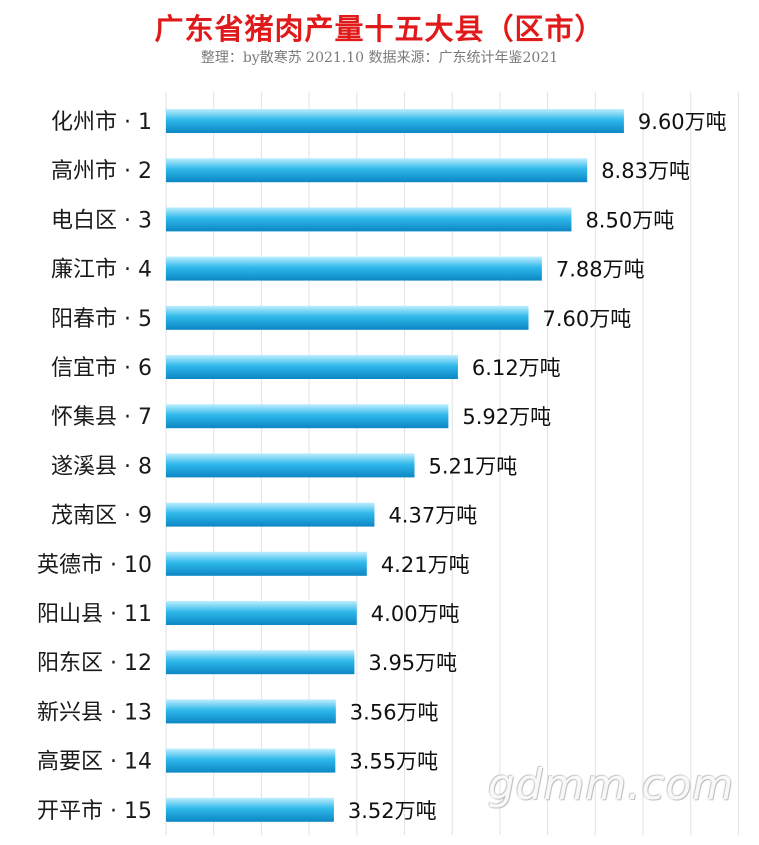 The height and width of the screenshot is (845, 759). What do you see at coordinates (94, 565) in the screenshot?
I see `category-label: 英德市 · 10` at bounding box center [94, 565].